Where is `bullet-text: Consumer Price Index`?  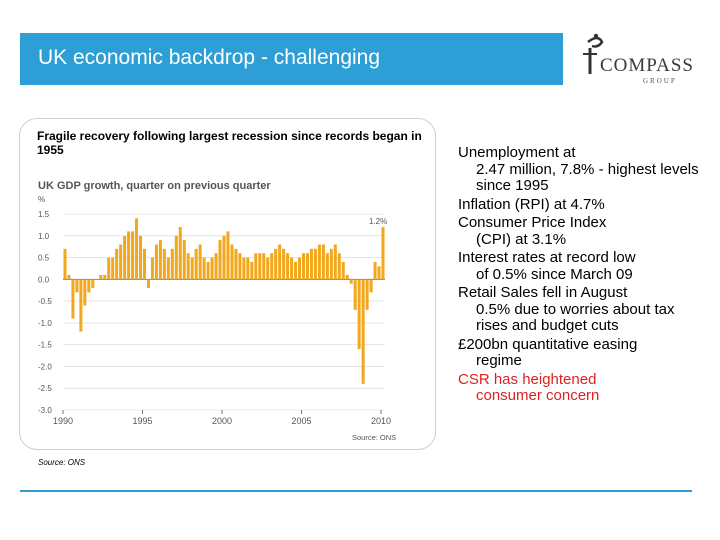
bullet-text: Consumer Price Index is located at coordinates (532, 222).